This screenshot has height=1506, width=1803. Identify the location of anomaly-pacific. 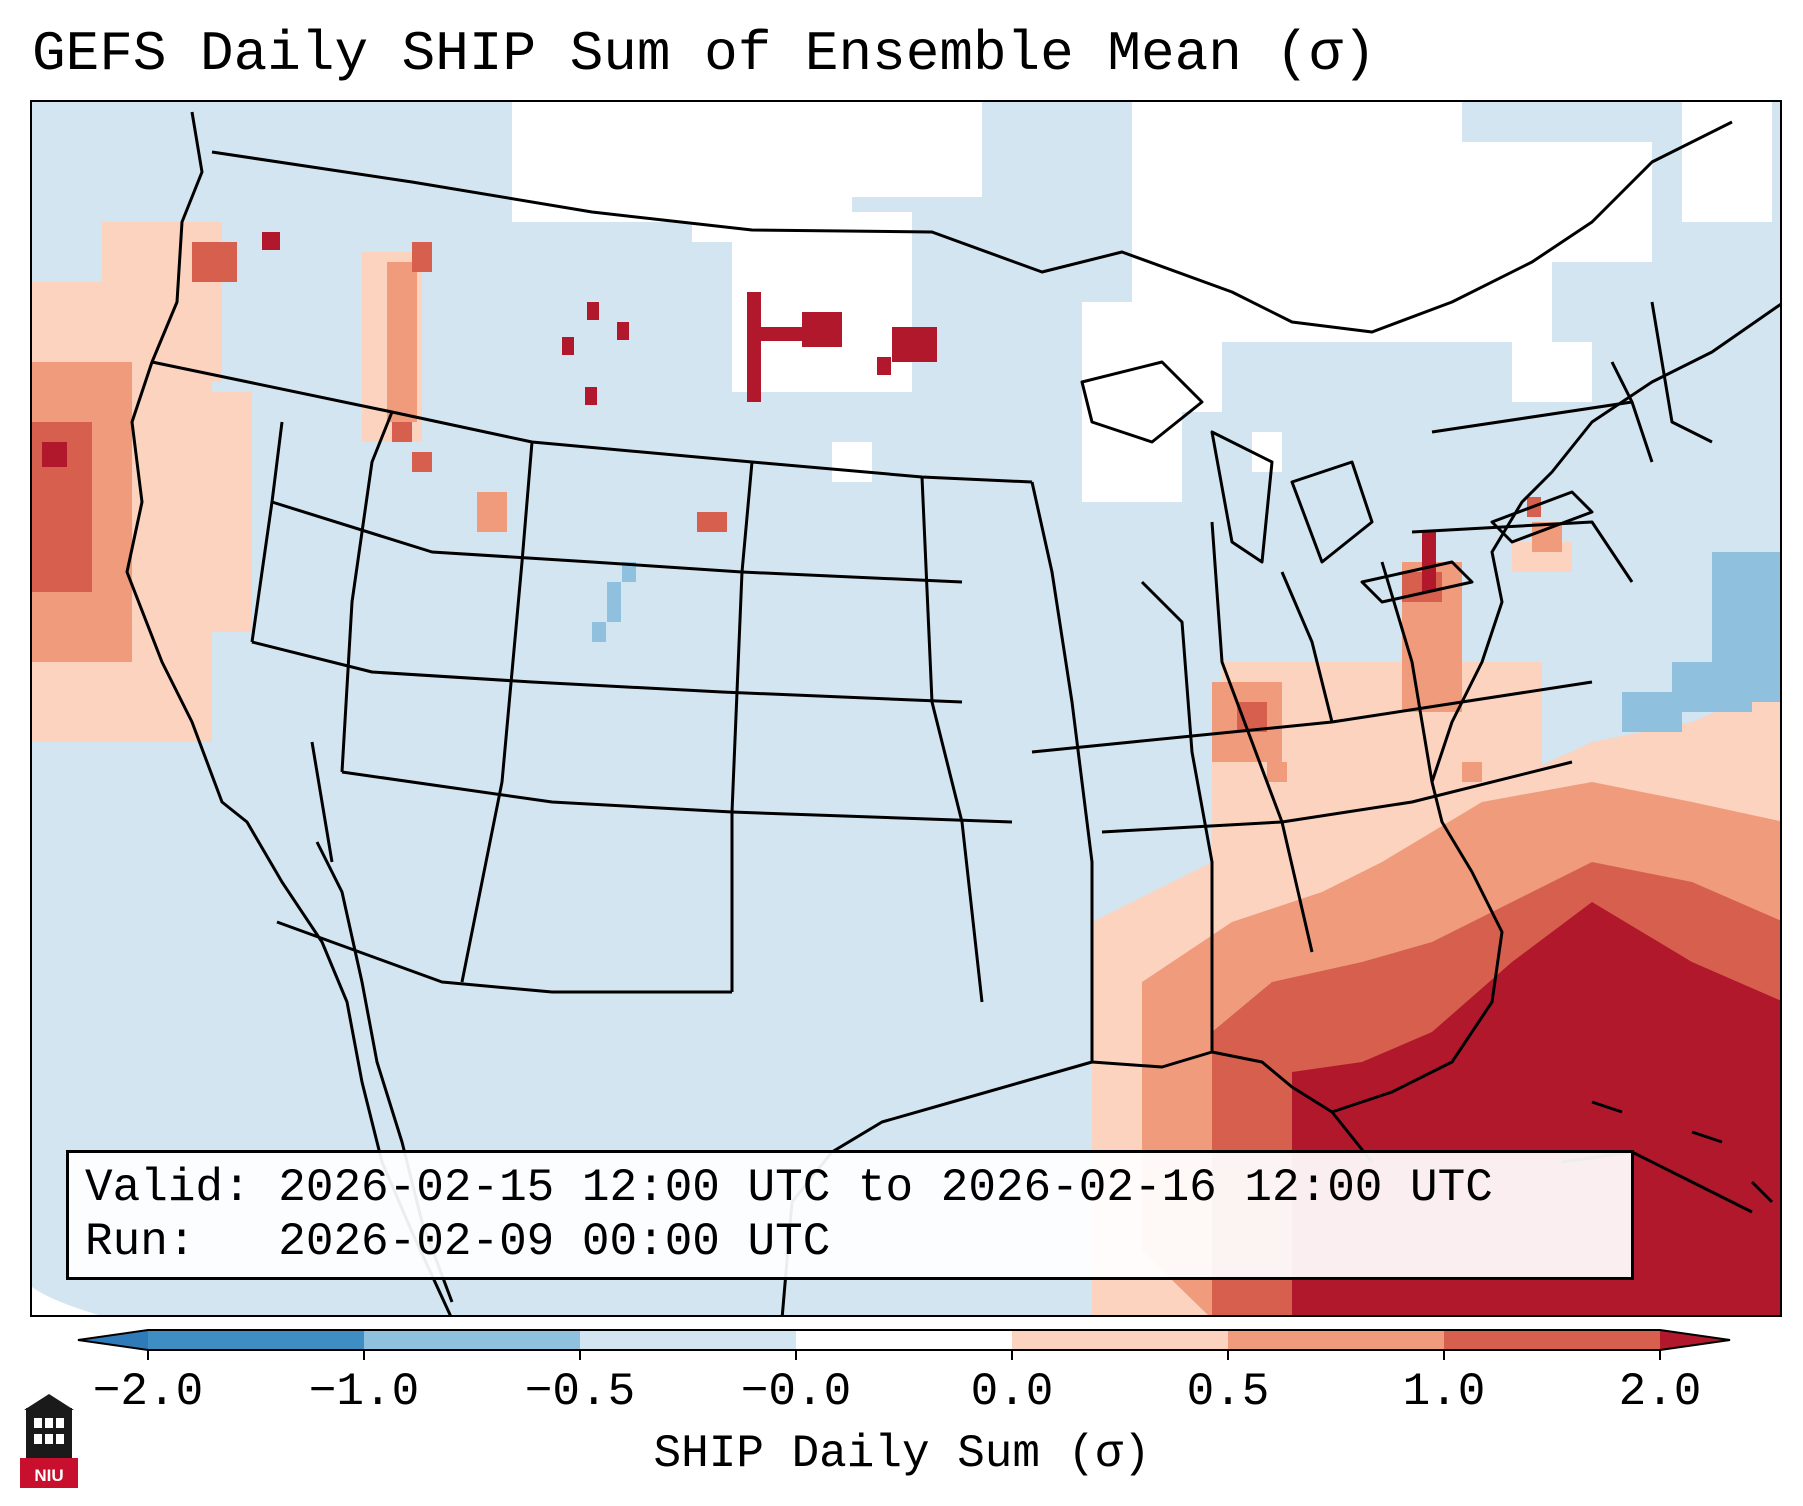
(156, 482).